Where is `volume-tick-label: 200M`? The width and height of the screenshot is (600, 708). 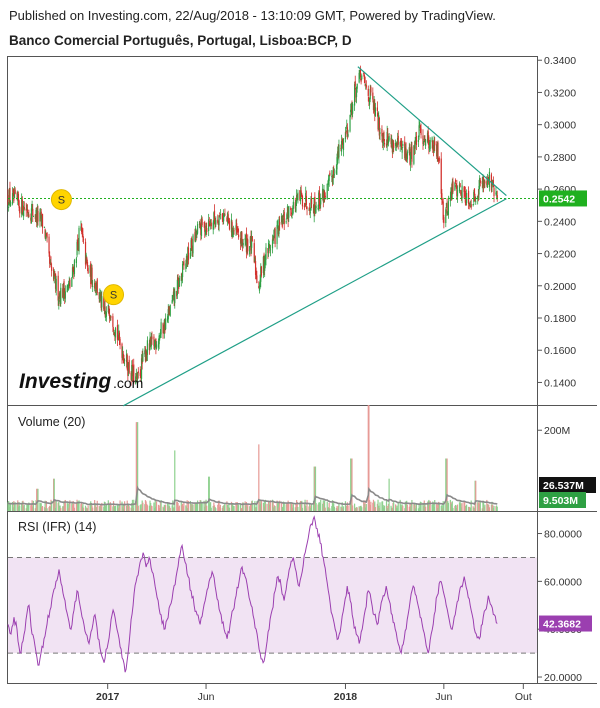 volume-tick-label: 200M is located at coordinates (557, 431).